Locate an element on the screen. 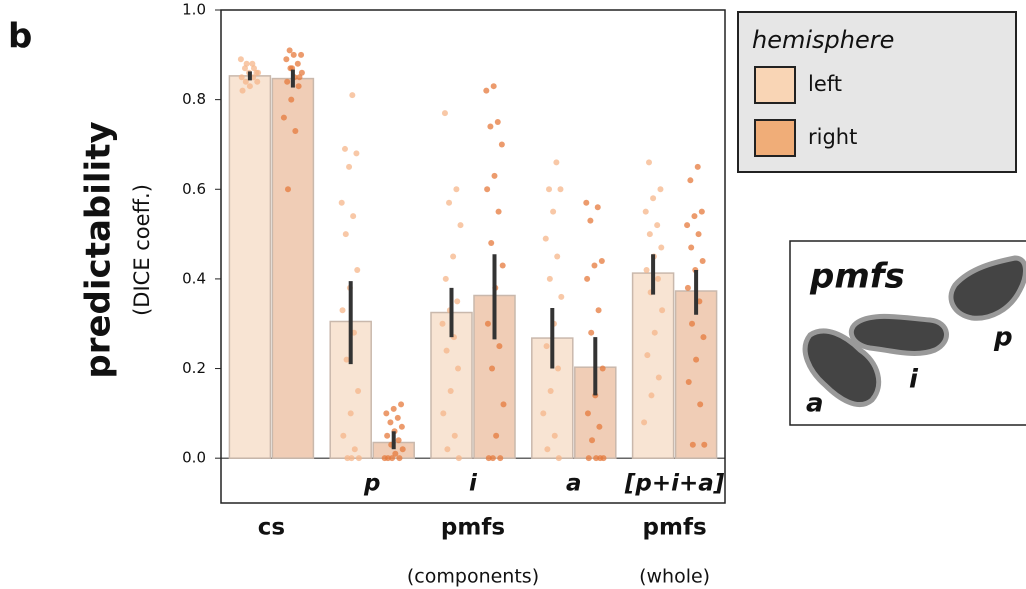 The image size is (1026, 589). y-axis-sublabel: (DICE coeff.) is located at coordinates (142, 250).